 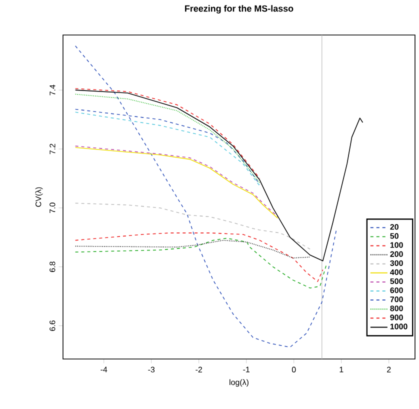 I want to click on chart-title: Freezing for the MS-lasso, so click(x=239, y=9).